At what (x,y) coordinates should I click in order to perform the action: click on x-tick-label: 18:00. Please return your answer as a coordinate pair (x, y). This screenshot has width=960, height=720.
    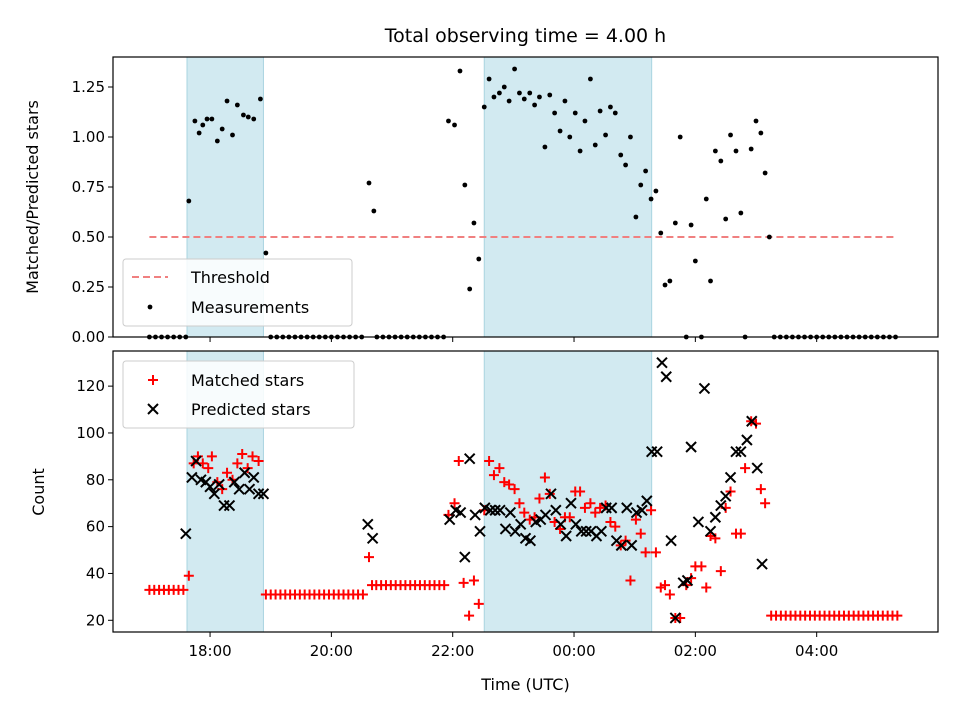
    Looking at the image, I should click on (209, 651).